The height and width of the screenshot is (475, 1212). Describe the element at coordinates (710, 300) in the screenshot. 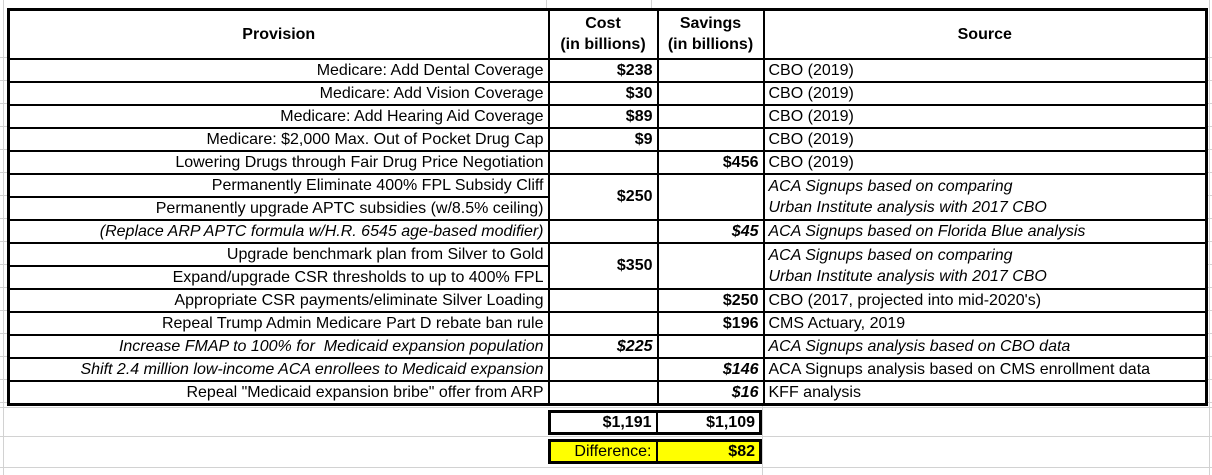

I see `savings-cell: $250` at that location.